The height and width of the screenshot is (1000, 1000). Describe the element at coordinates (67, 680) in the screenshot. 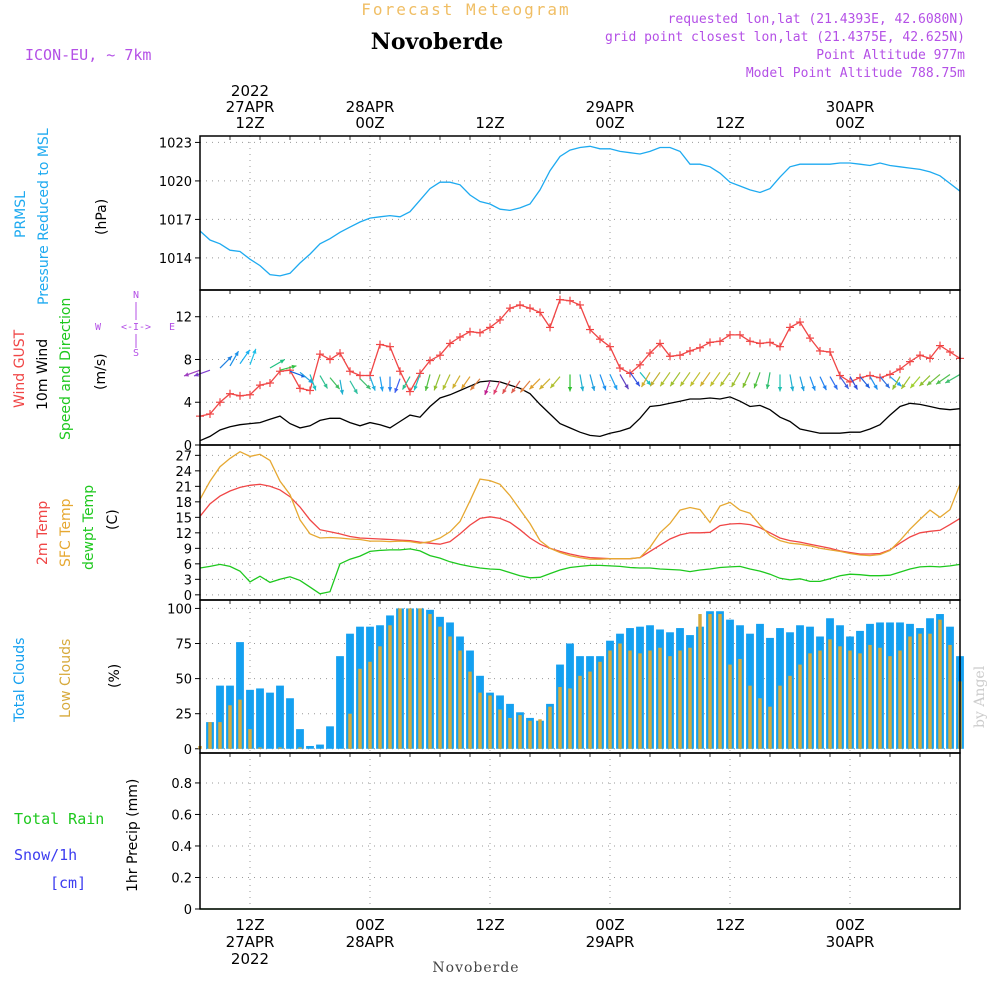

I see `clouds-side-labels: Total Clouds Low Clouds (%)` at that location.